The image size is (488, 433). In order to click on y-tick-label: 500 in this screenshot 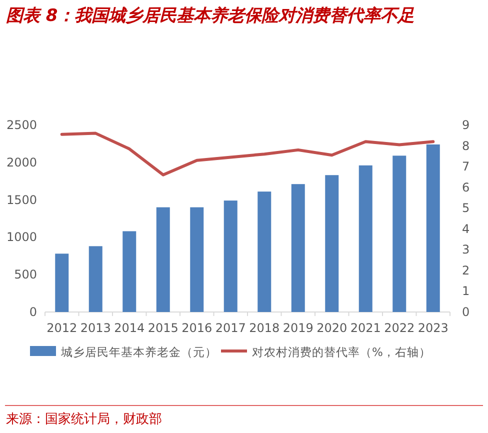, I will do `click(25, 275)`.